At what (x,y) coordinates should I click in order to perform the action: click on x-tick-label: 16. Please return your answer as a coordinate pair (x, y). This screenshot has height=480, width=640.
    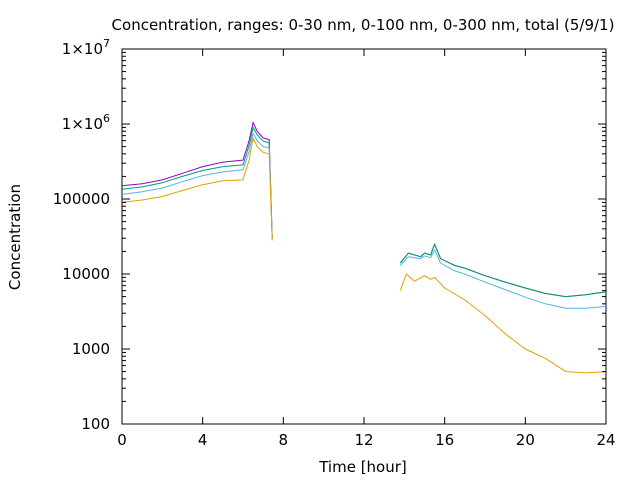
    Looking at the image, I should click on (444, 440).